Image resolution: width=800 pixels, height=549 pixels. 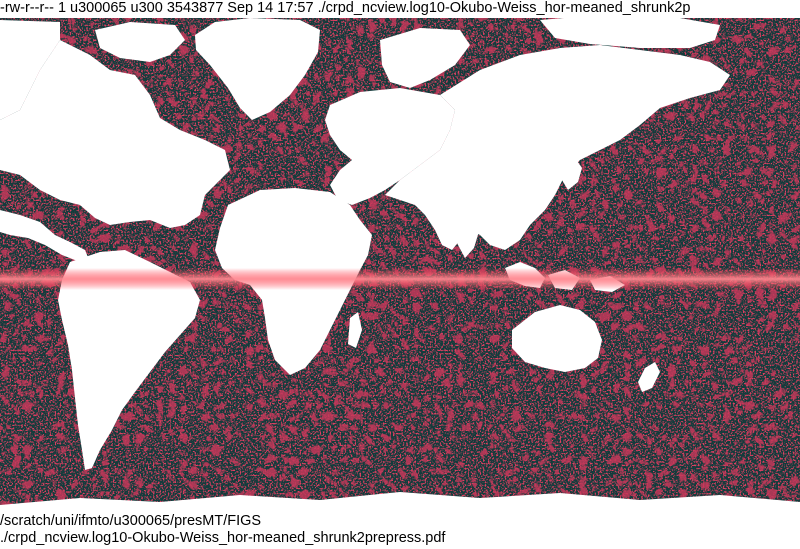 What do you see at coordinates (400, 279) in the screenshot?
I see `equatorial-band` at bounding box center [400, 279].